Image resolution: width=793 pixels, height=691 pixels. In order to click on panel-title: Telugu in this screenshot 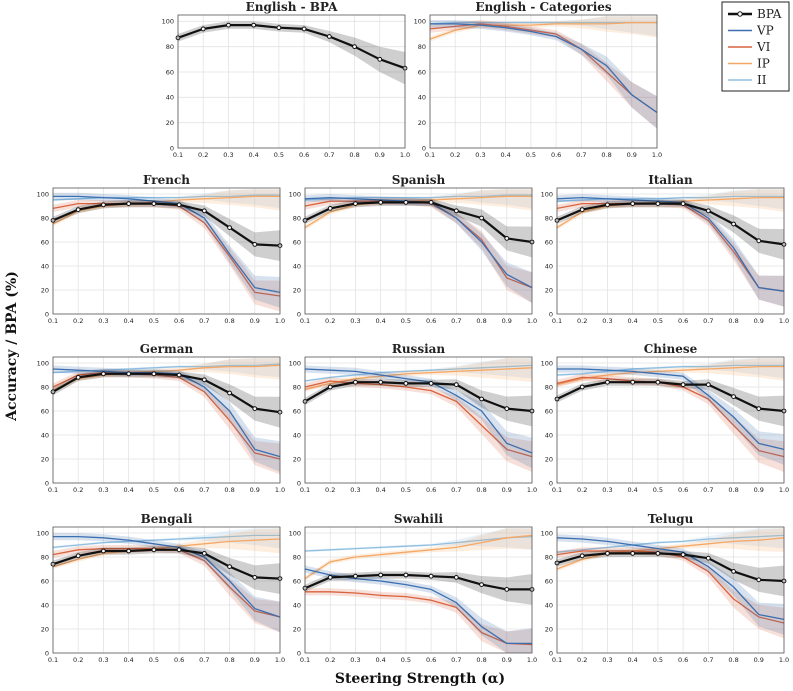, I will do `click(671, 519)`.